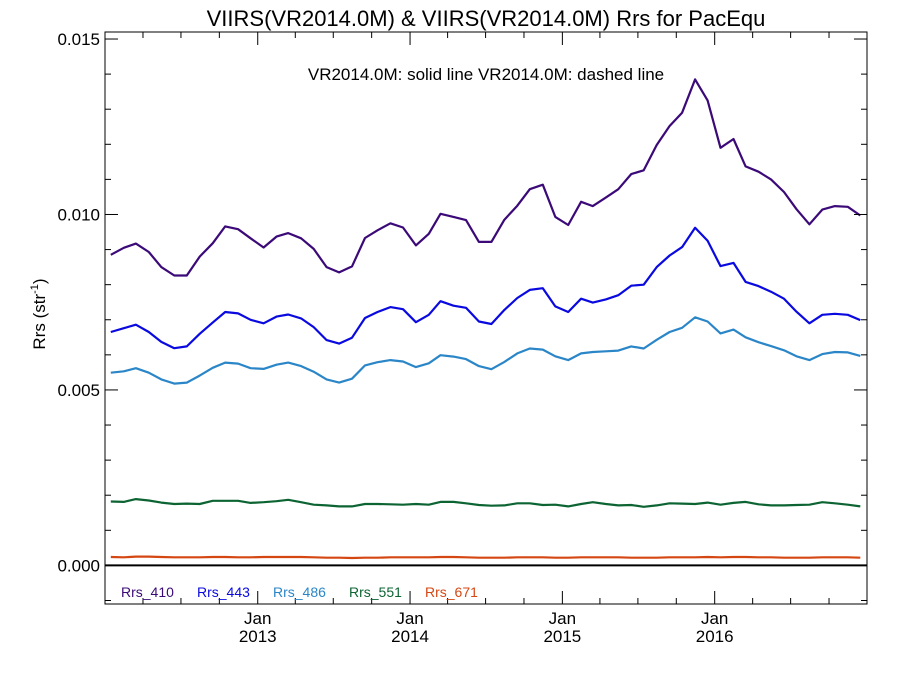 The height and width of the screenshot is (675, 900). What do you see at coordinates (147, 592) in the screenshot?
I see `legend-entry-rrs-410: Rrs_410` at bounding box center [147, 592].